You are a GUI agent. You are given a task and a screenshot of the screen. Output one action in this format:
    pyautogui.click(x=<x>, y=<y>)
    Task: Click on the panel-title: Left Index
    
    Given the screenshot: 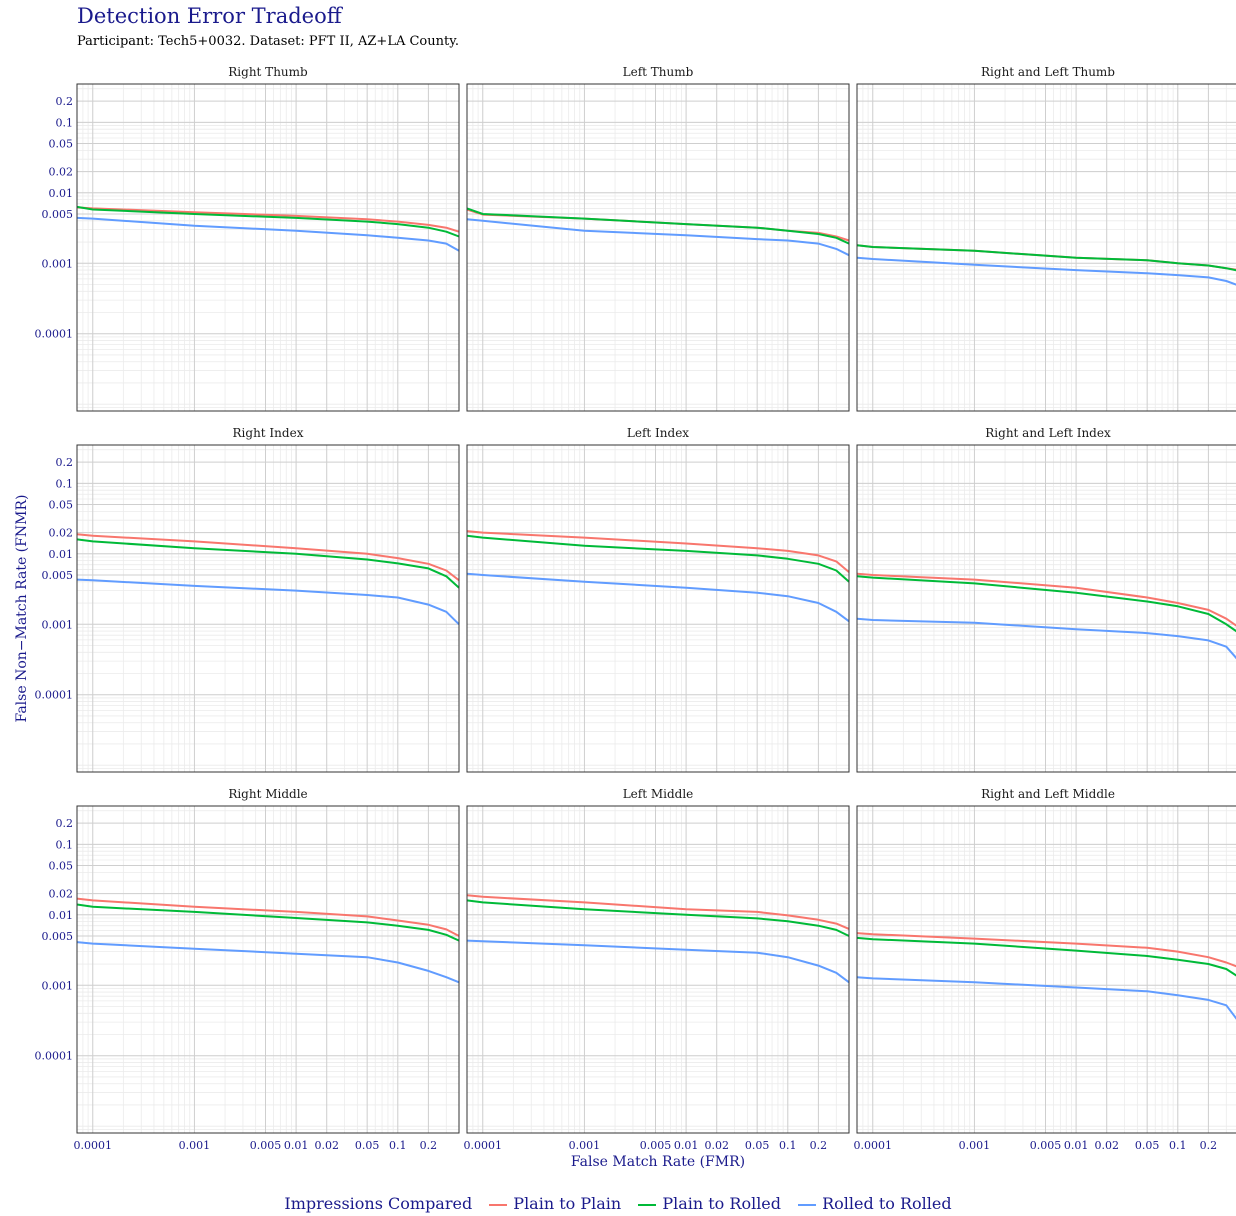 What is the action you would take?
    pyautogui.click(x=658, y=433)
    